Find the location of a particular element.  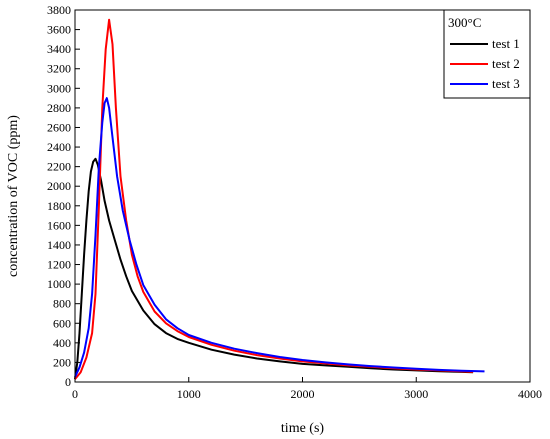

y-tick-label: 0 is located at coordinates (68, 382).